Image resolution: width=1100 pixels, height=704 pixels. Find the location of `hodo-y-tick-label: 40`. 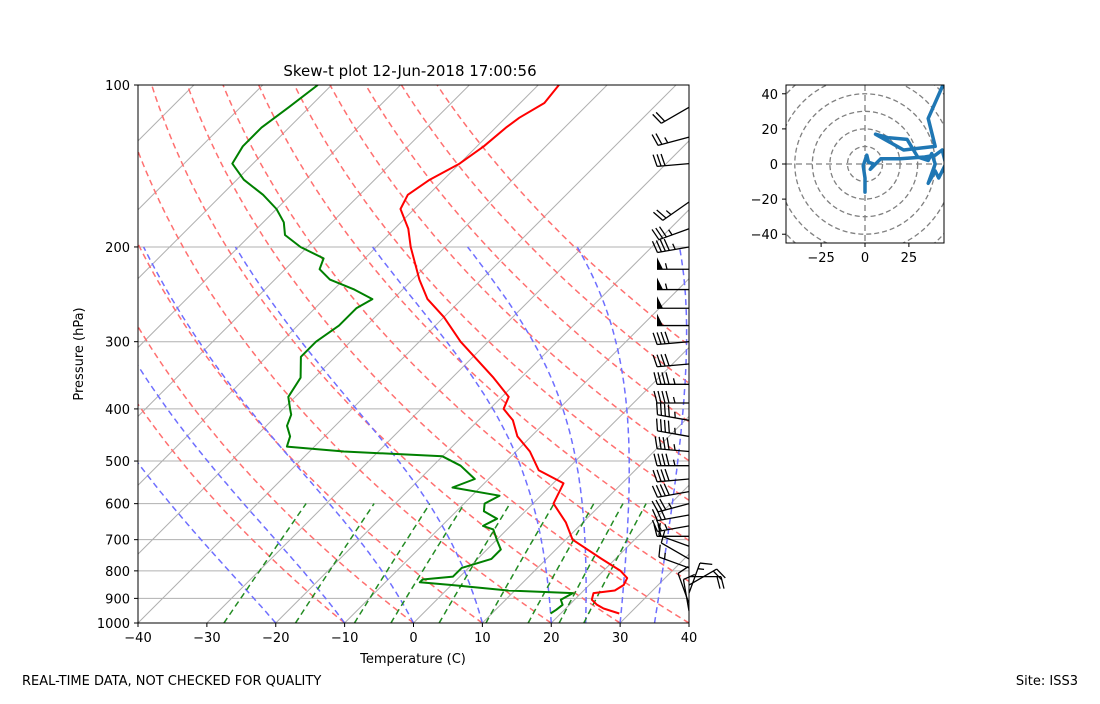

hodo-y-tick-label: 40 is located at coordinates (769, 95).